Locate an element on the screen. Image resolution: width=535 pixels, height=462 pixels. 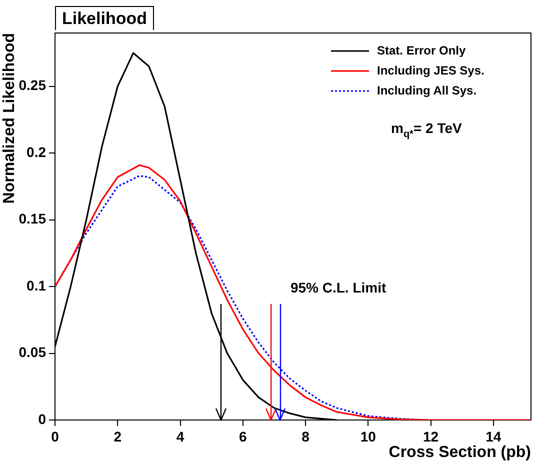
x-tick-label: 12 is located at coordinates (431, 436).